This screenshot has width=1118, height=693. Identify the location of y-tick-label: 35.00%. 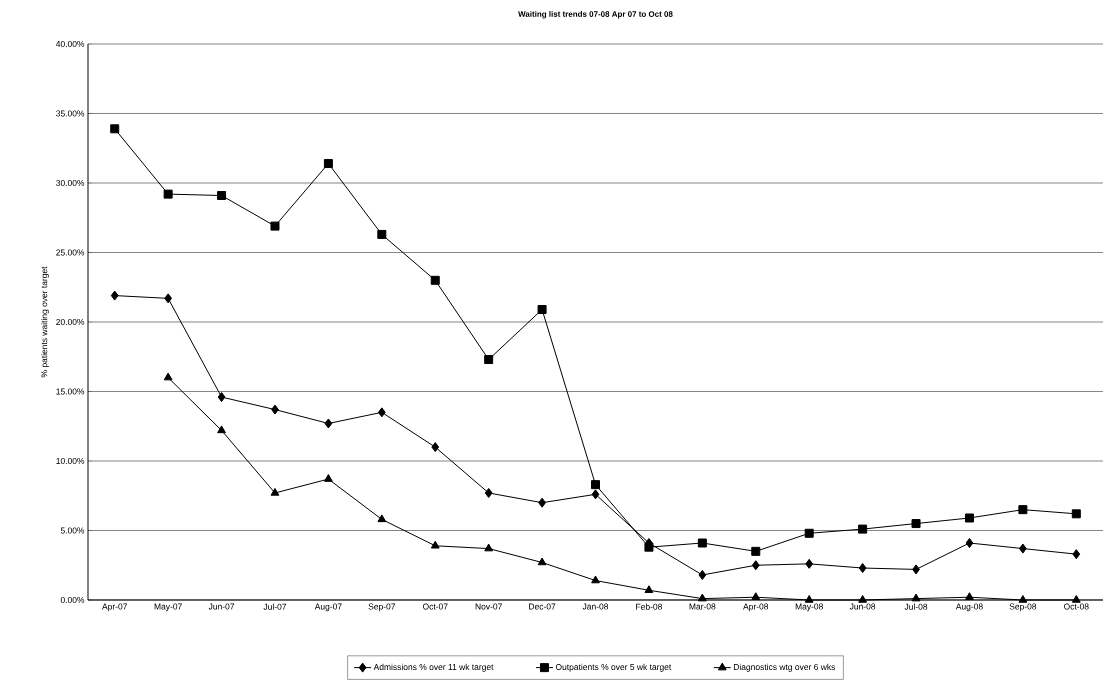
(70, 113).